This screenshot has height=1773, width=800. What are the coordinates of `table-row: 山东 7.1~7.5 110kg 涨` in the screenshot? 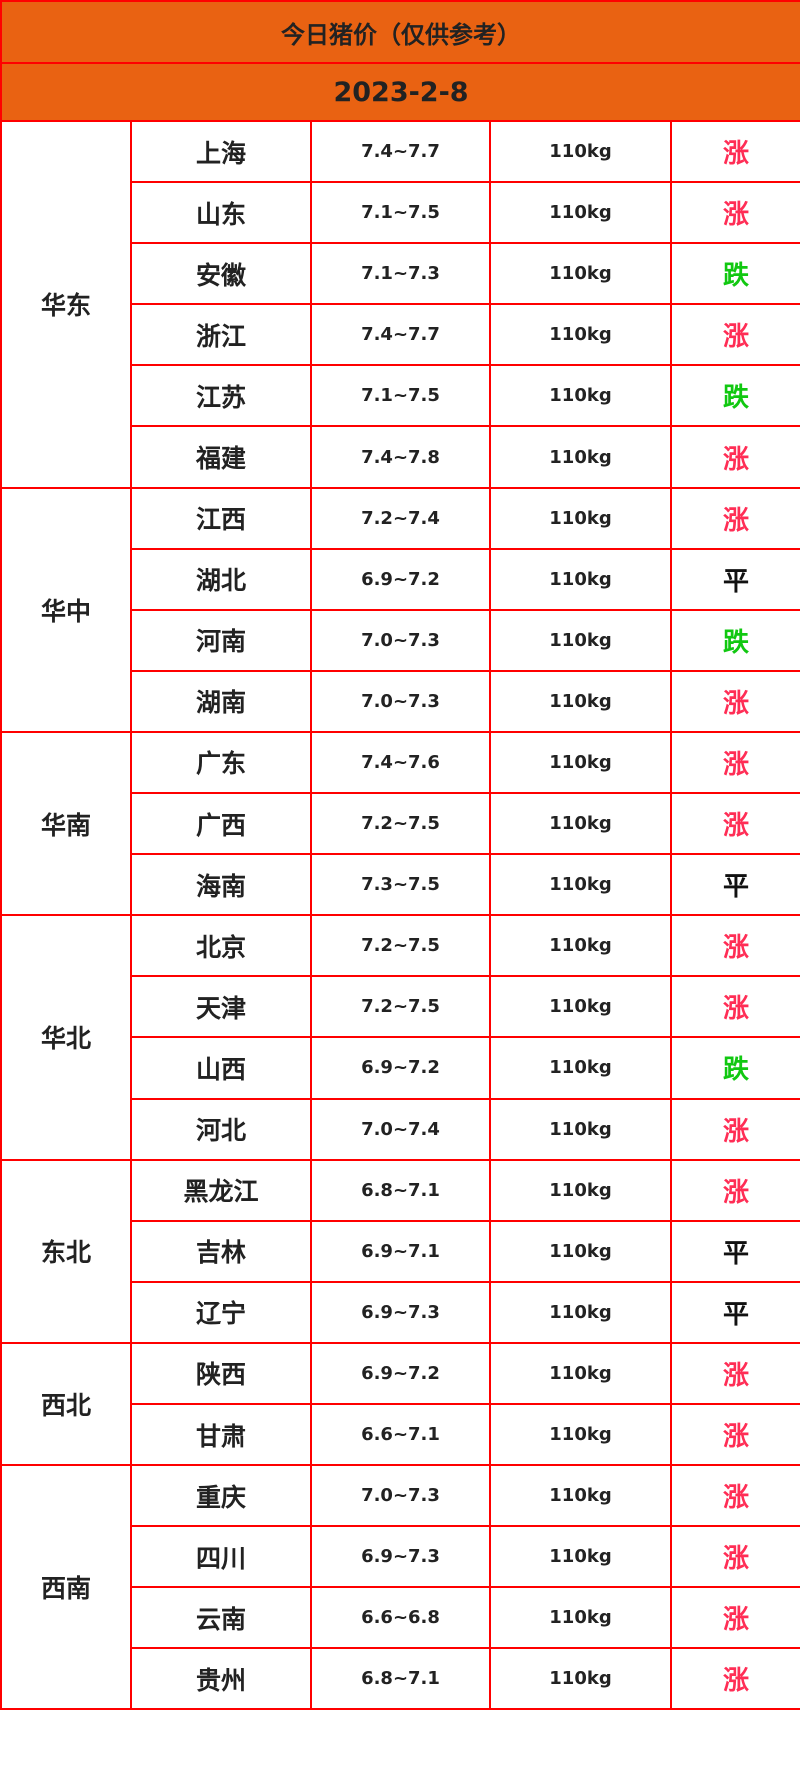 It's located at (400, 213).